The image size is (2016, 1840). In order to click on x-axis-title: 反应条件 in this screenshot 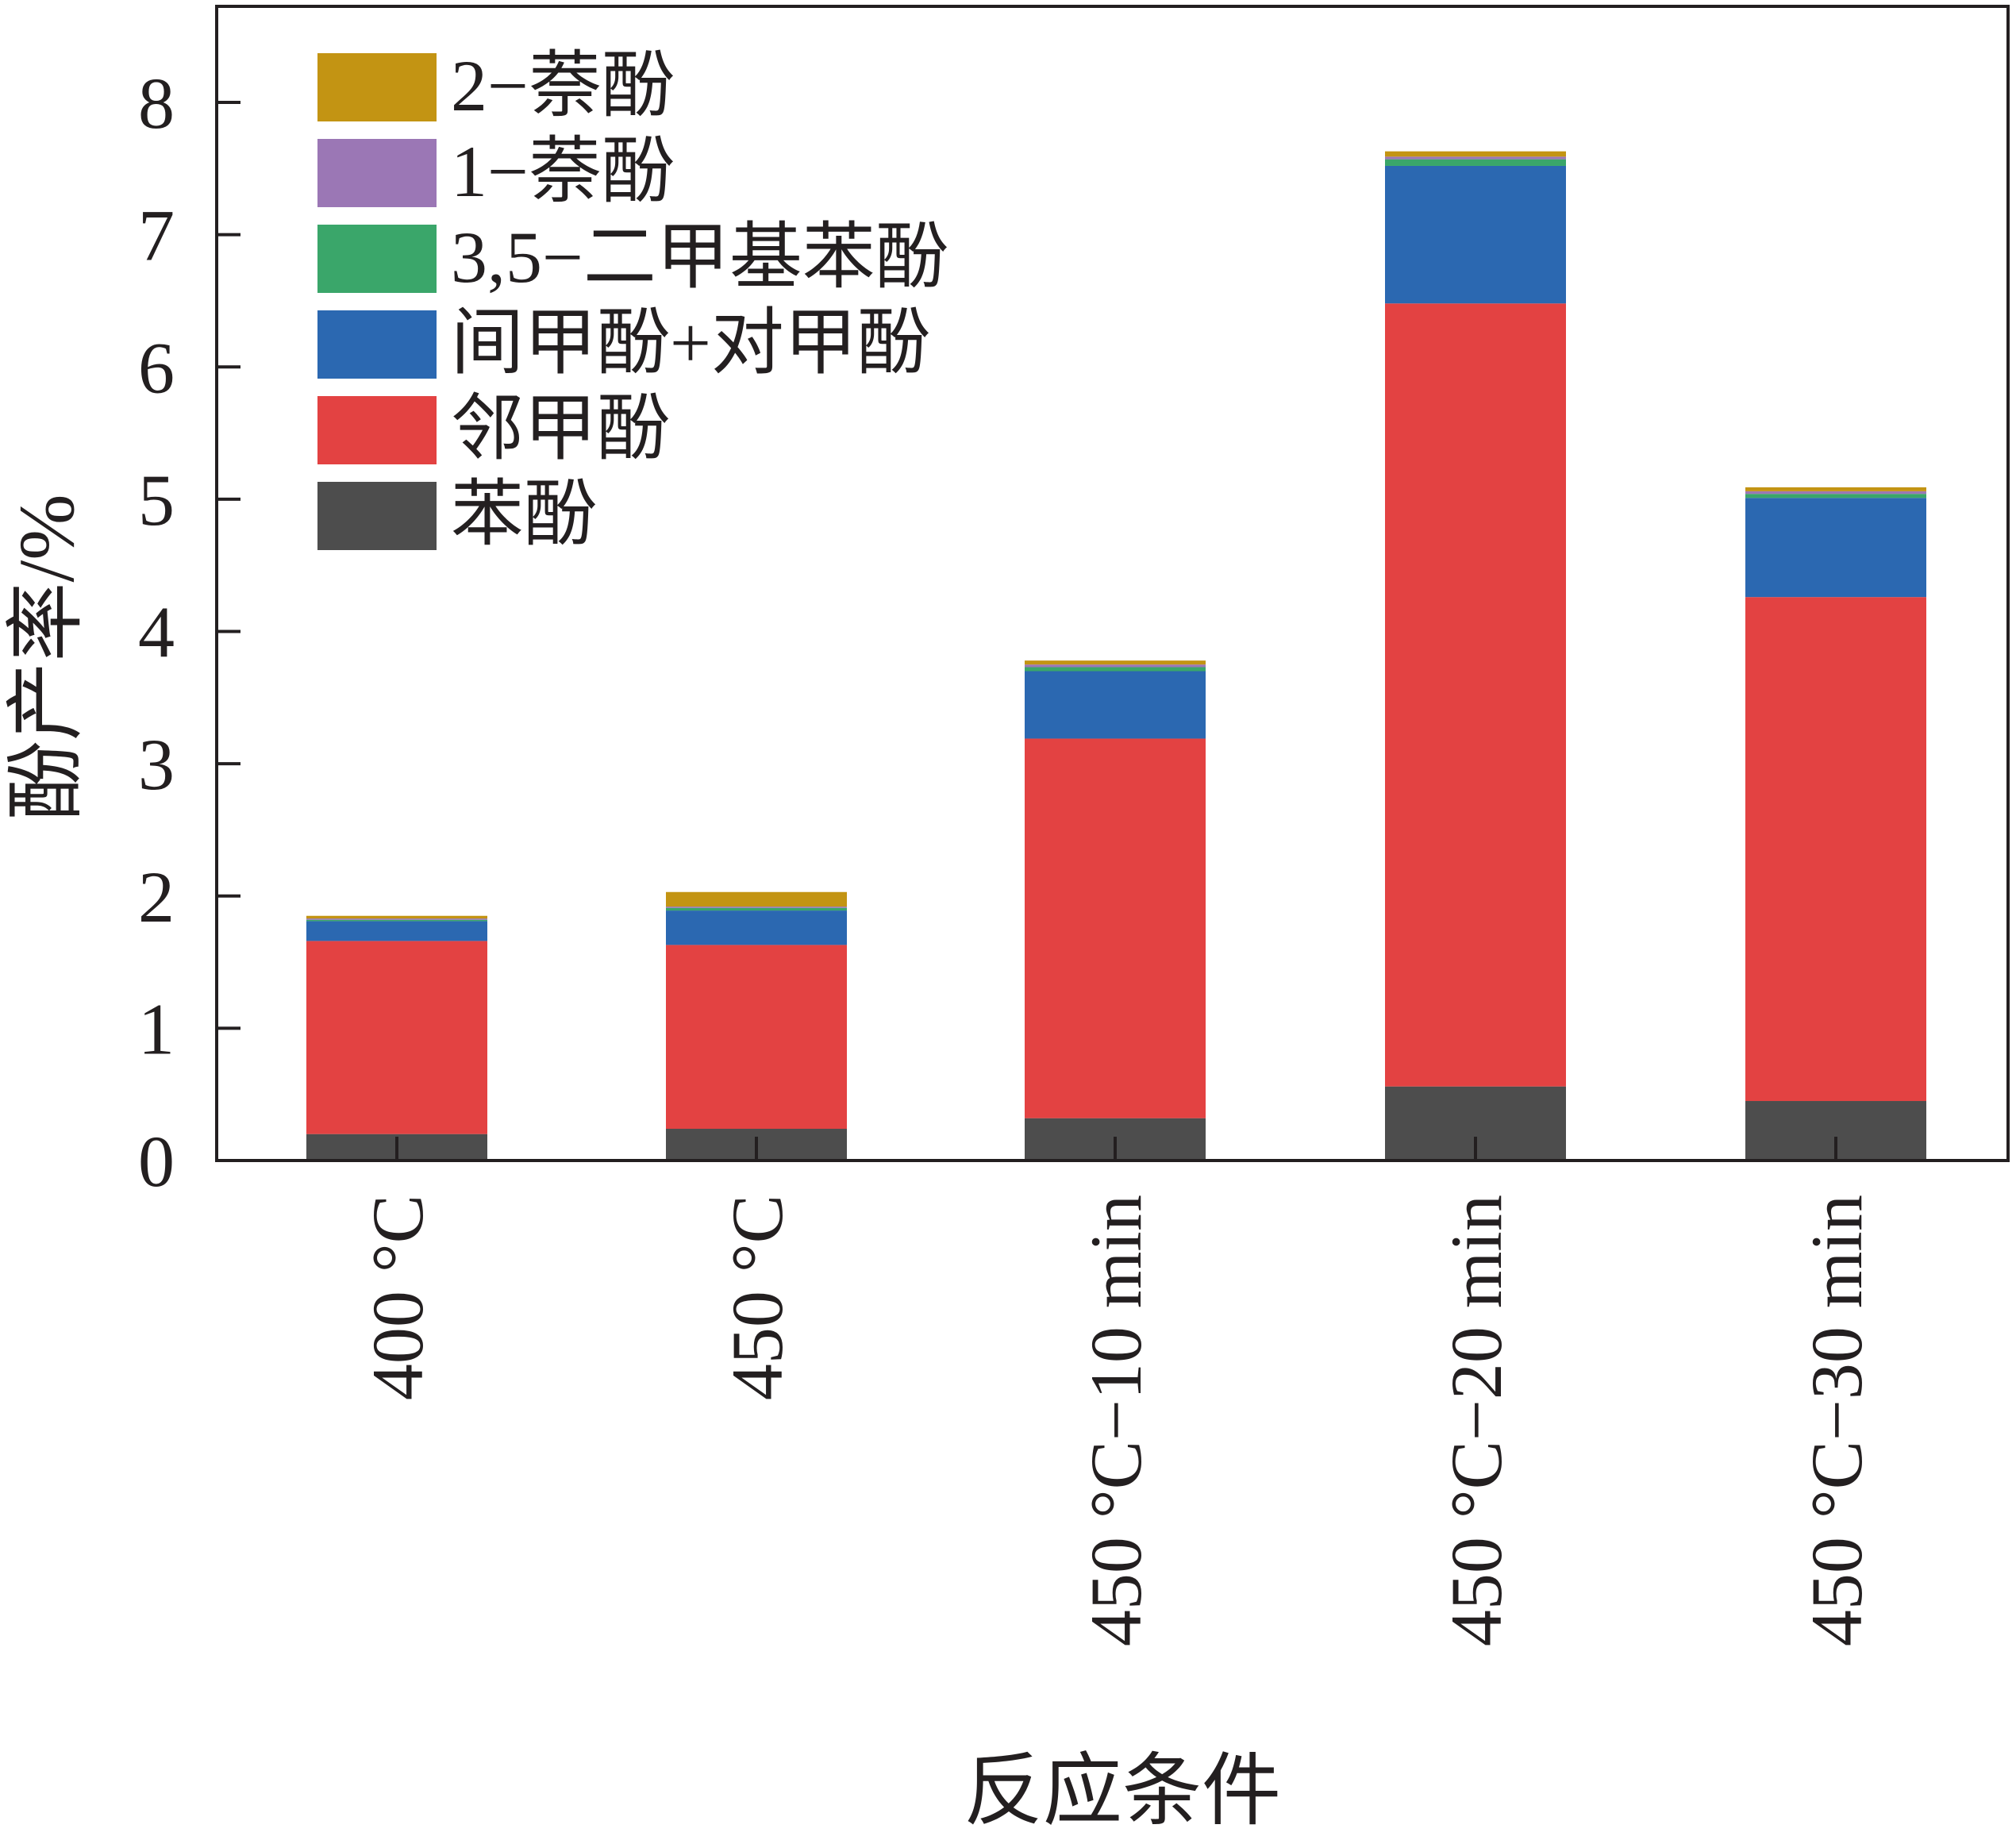, I will do `click(1122, 1791)`.